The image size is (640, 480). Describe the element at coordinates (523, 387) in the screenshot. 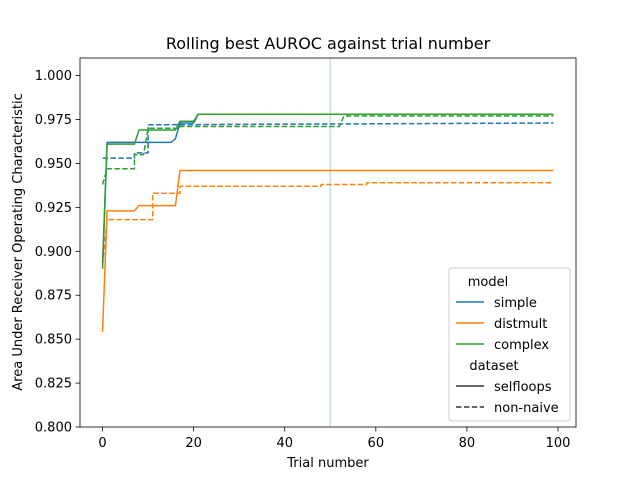

I see `legend-label-selfloops: selfloops` at that location.